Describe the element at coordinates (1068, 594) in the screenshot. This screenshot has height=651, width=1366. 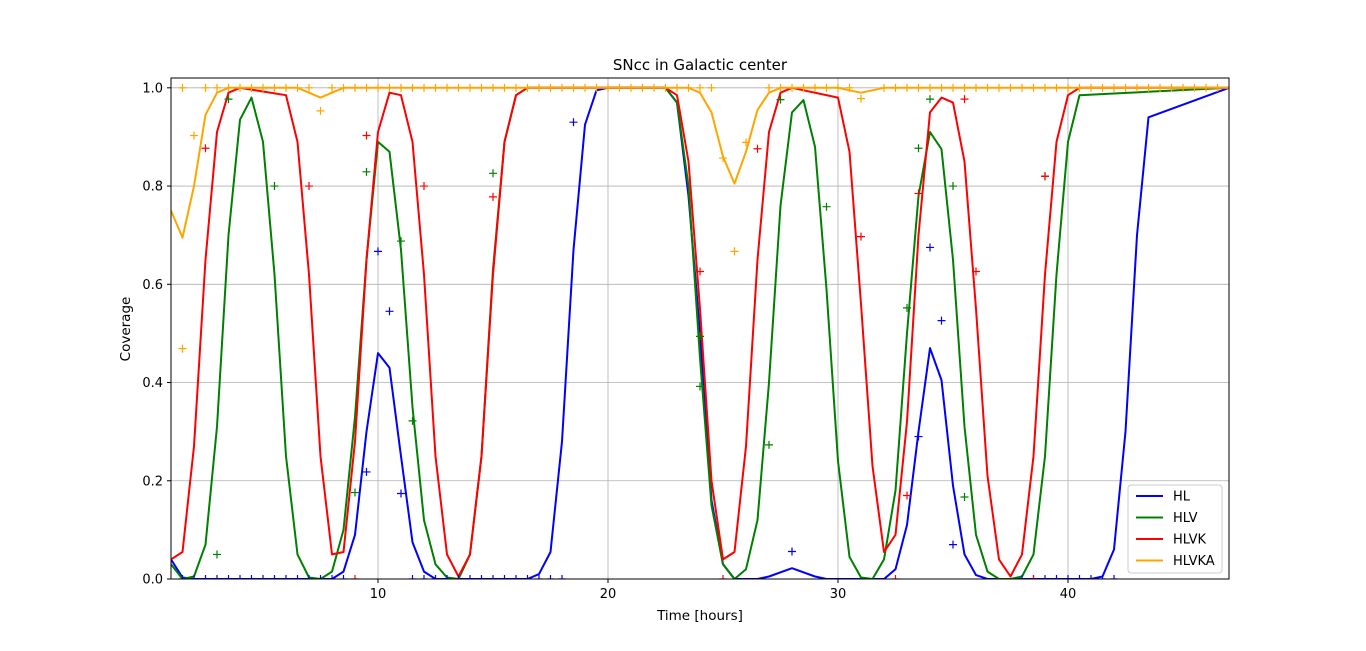
I see `x-tick-label: 40` at that location.